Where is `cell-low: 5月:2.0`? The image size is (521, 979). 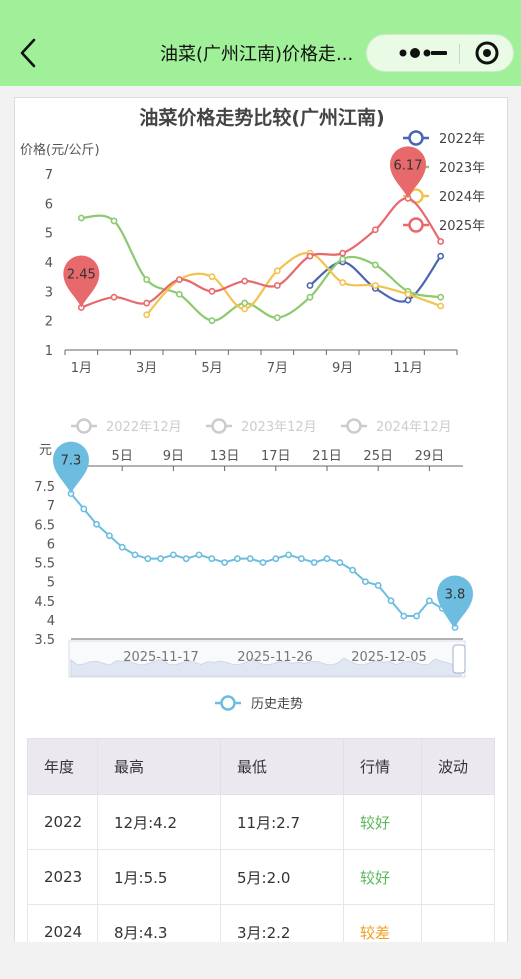 cell-low: 5月:2.0 is located at coordinates (282, 877).